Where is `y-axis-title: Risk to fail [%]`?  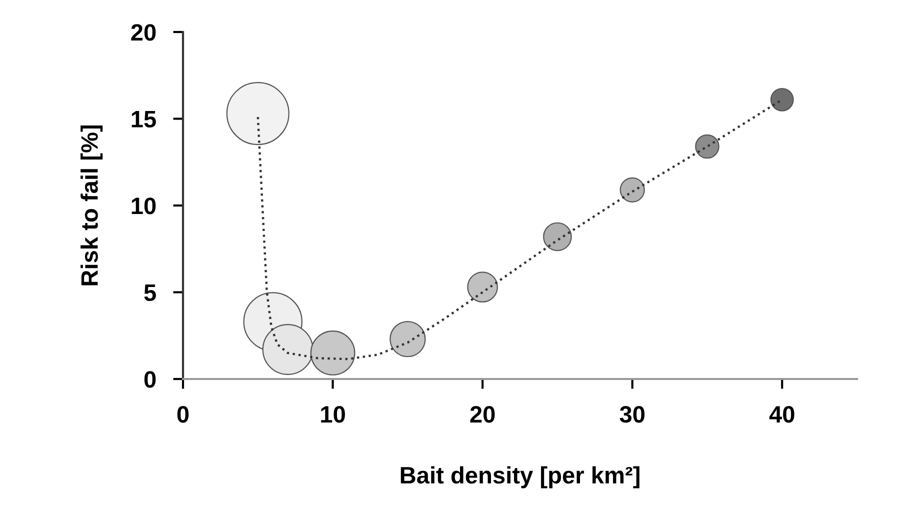 y-axis-title: Risk to fail [%] is located at coordinates (91, 205).